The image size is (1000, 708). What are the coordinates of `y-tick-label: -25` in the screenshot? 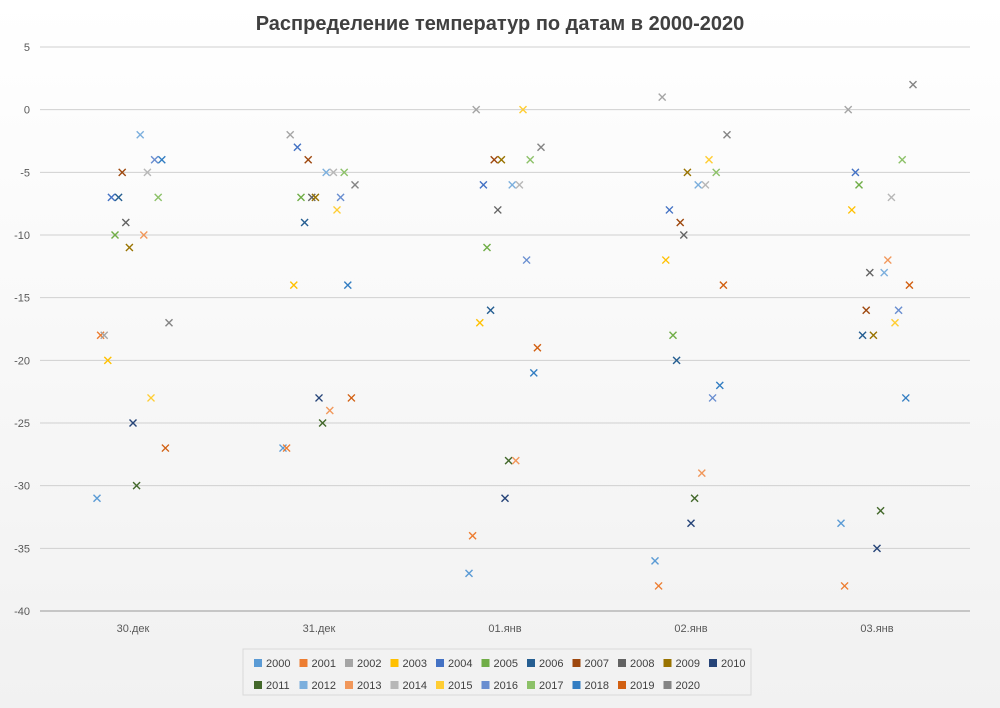 It's located at (22, 424).